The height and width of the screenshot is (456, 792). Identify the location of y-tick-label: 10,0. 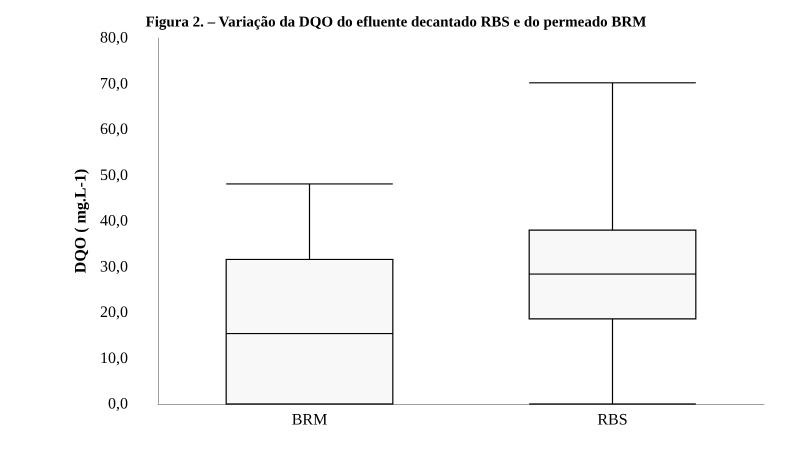
(114, 358).